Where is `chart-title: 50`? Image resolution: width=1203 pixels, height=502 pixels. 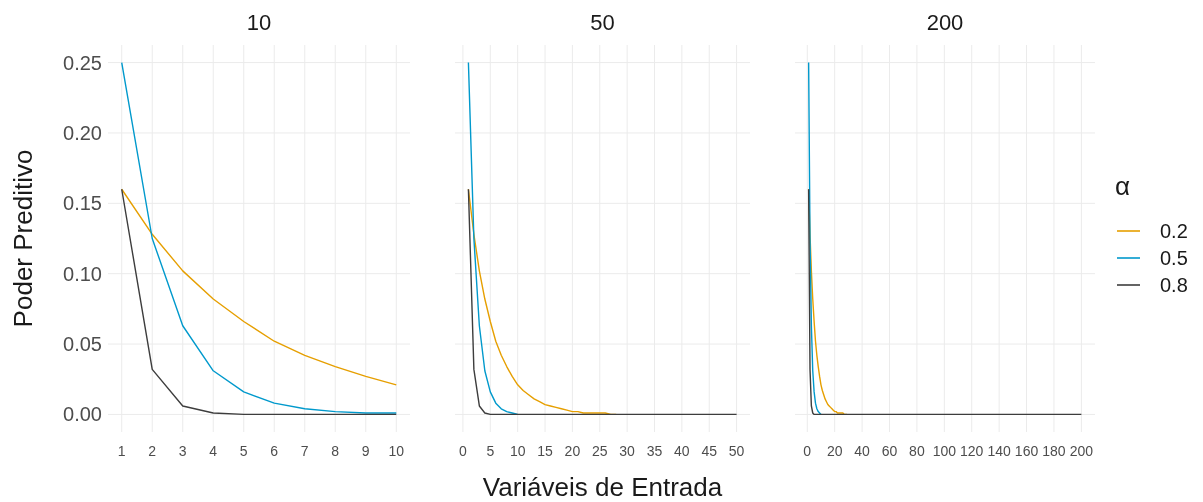 chart-title: 50 is located at coordinates (602, 22).